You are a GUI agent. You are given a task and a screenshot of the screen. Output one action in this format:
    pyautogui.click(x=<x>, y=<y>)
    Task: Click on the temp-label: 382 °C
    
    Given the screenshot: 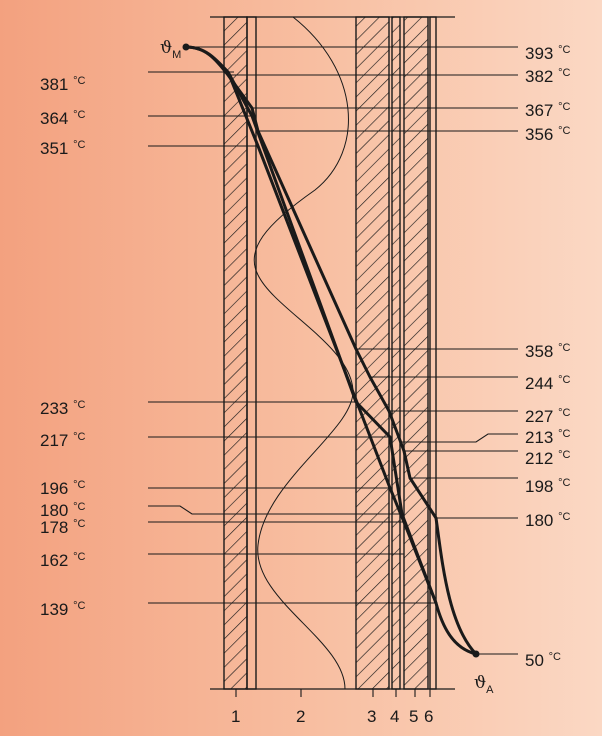 What is the action you would take?
    pyautogui.click(x=548, y=76)
    